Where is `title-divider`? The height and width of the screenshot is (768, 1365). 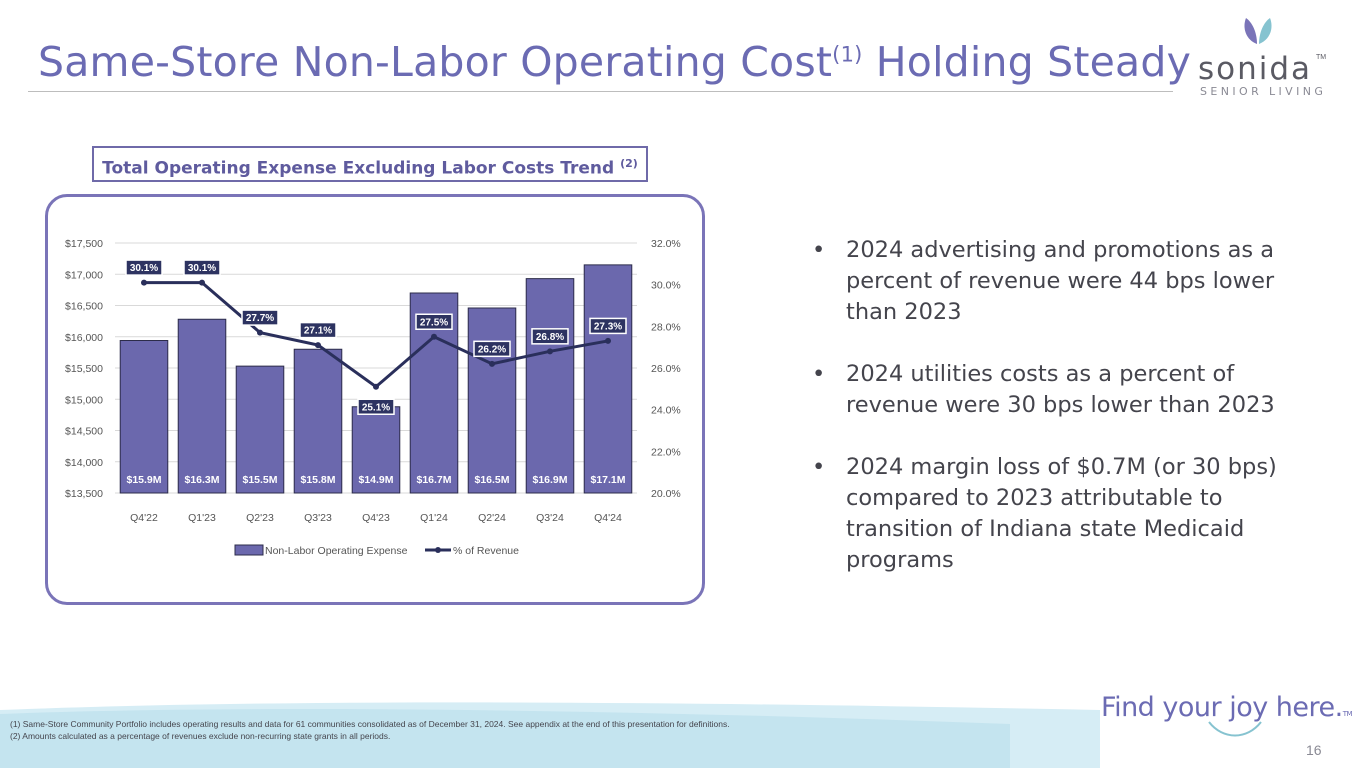 title-divider is located at coordinates (600, 91).